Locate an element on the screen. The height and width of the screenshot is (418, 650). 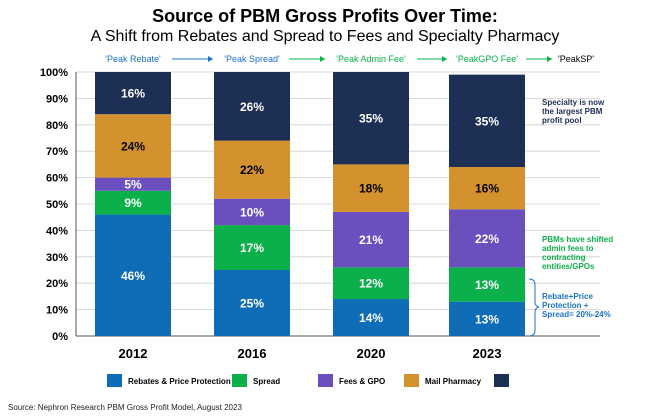
annotation-text: Spread= 20%-24% is located at coordinates (576, 314).